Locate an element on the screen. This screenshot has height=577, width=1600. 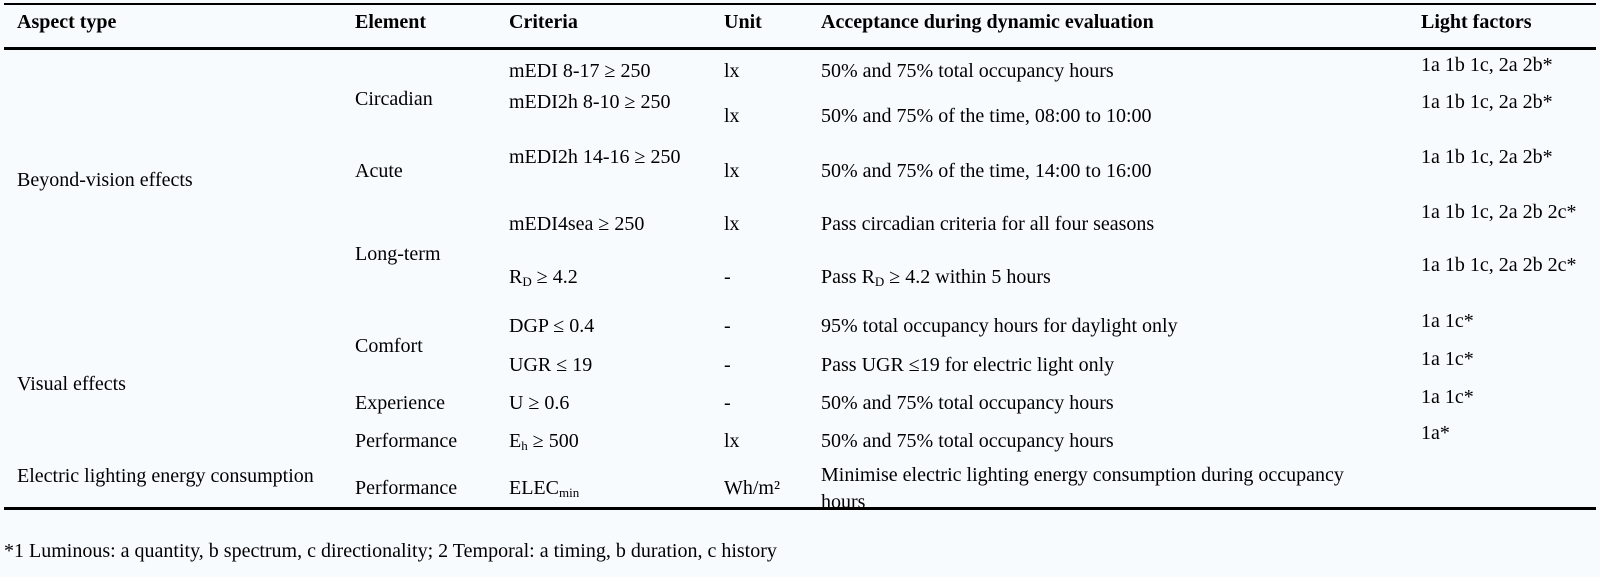
criteria-symbol: ELEC is located at coordinates (534, 488).